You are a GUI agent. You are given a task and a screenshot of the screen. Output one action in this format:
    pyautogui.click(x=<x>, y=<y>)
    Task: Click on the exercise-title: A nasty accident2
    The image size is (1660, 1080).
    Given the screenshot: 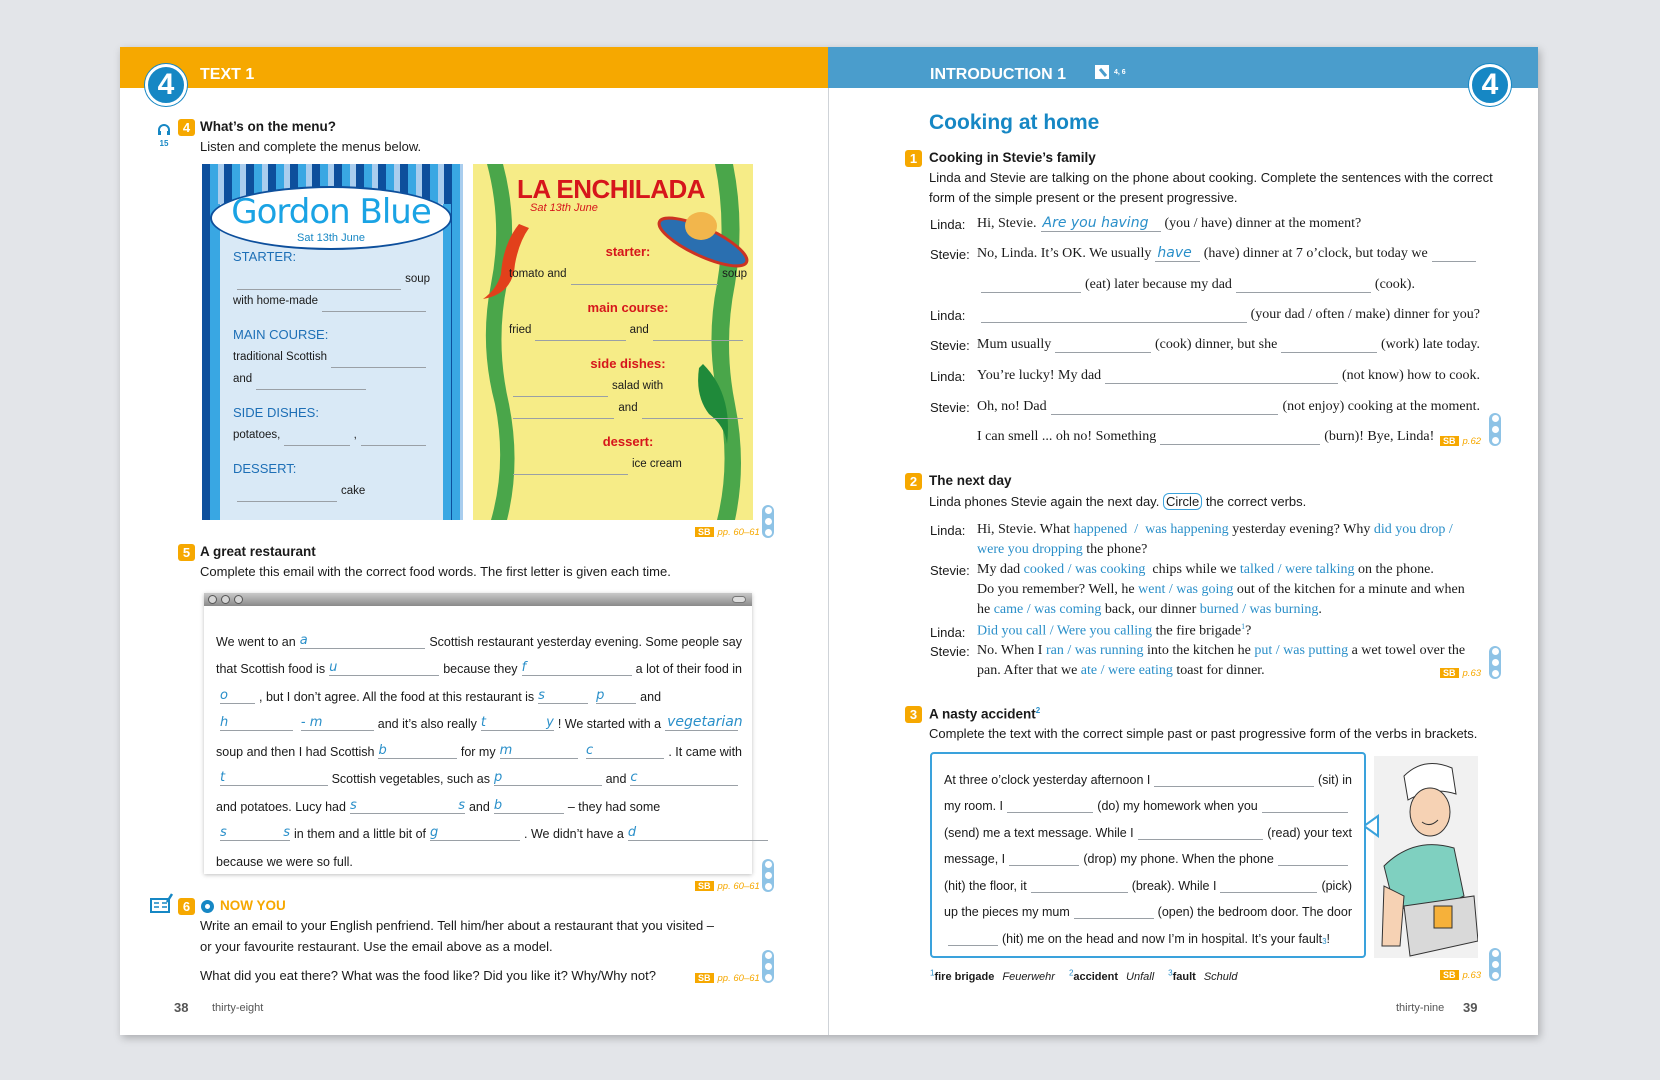 What is the action you would take?
    pyautogui.click(x=984, y=714)
    